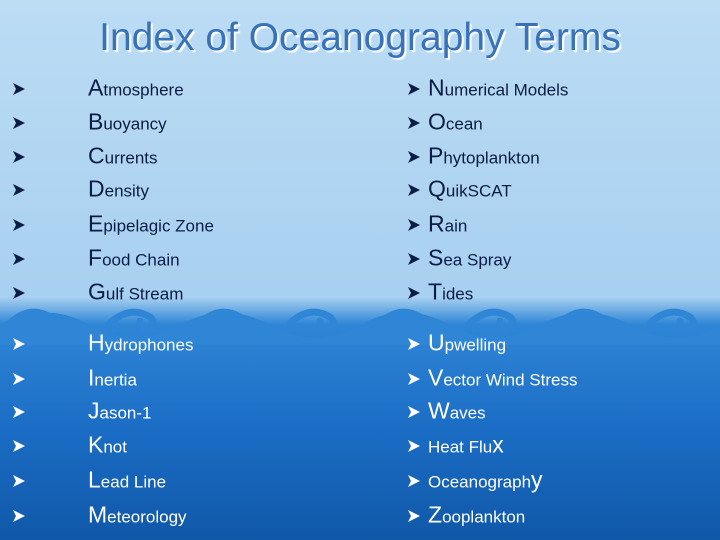 This screenshot has height=540, width=720. I want to click on term: QuikSCAT, so click(470, 188).